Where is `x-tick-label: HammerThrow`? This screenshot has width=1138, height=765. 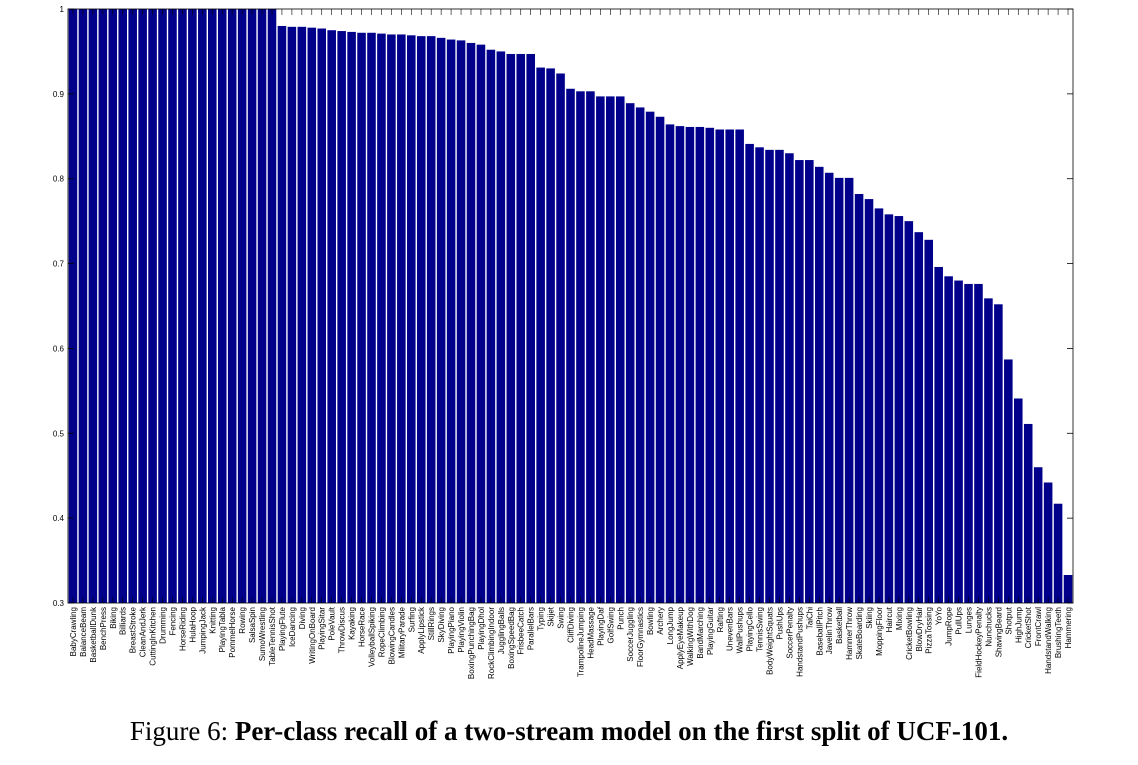 x-tick-label: HammerThrow is located at coordinates (849, 633).